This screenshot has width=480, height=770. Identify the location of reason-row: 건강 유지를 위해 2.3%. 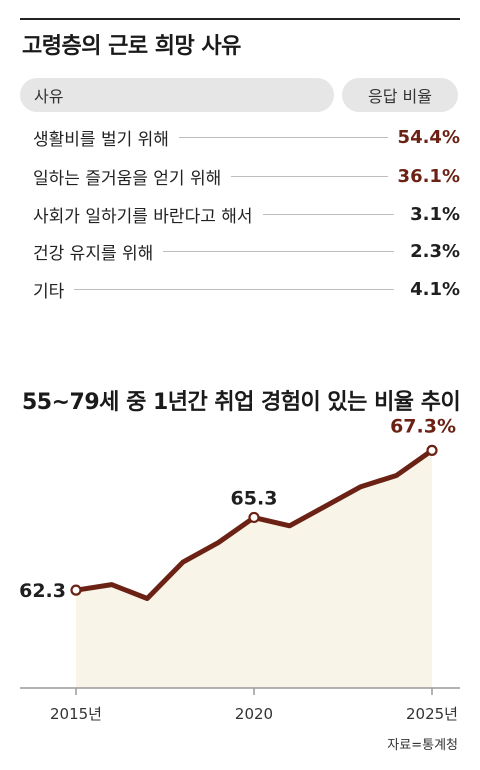
(240, 251).